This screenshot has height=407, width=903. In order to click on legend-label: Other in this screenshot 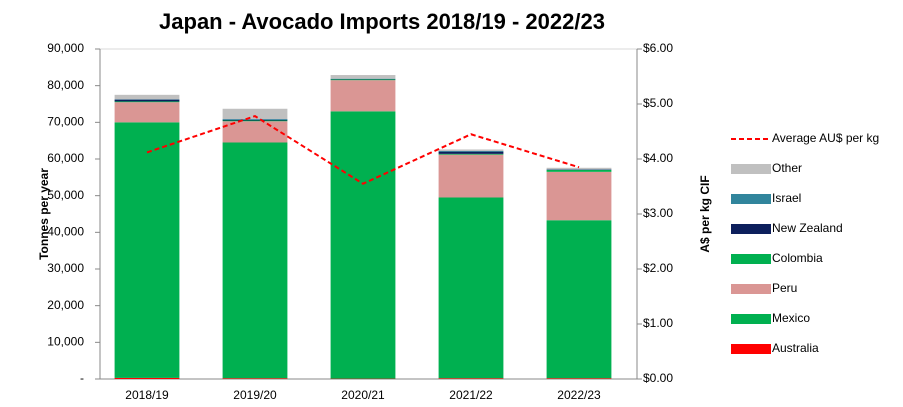, I will do `click(787, 168)`.